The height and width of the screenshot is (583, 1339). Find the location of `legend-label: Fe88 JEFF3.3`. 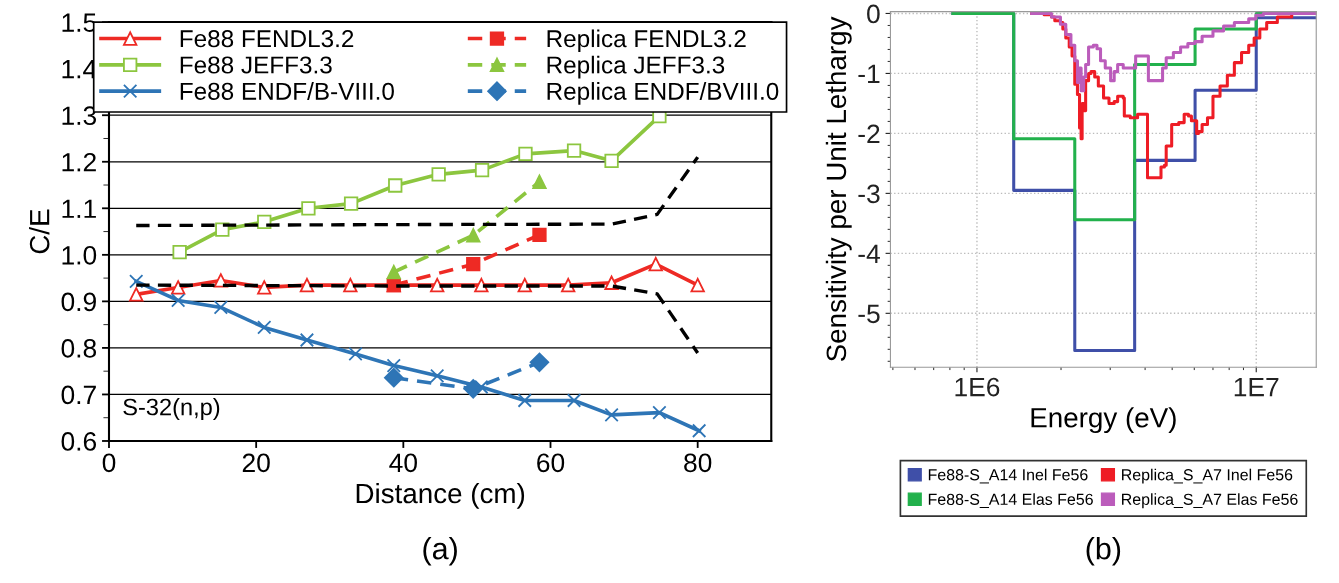

legend-label: Fe88 JEFF3.3 is located at coordinates (256, 65).